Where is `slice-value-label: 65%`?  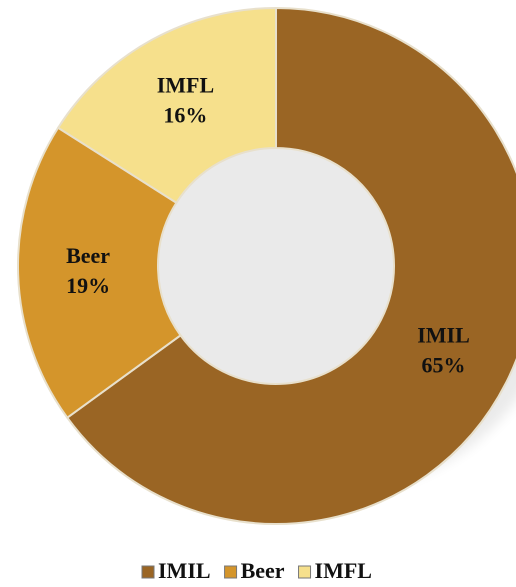 slice-value-label: 65% is located at coordinates (444, 364).